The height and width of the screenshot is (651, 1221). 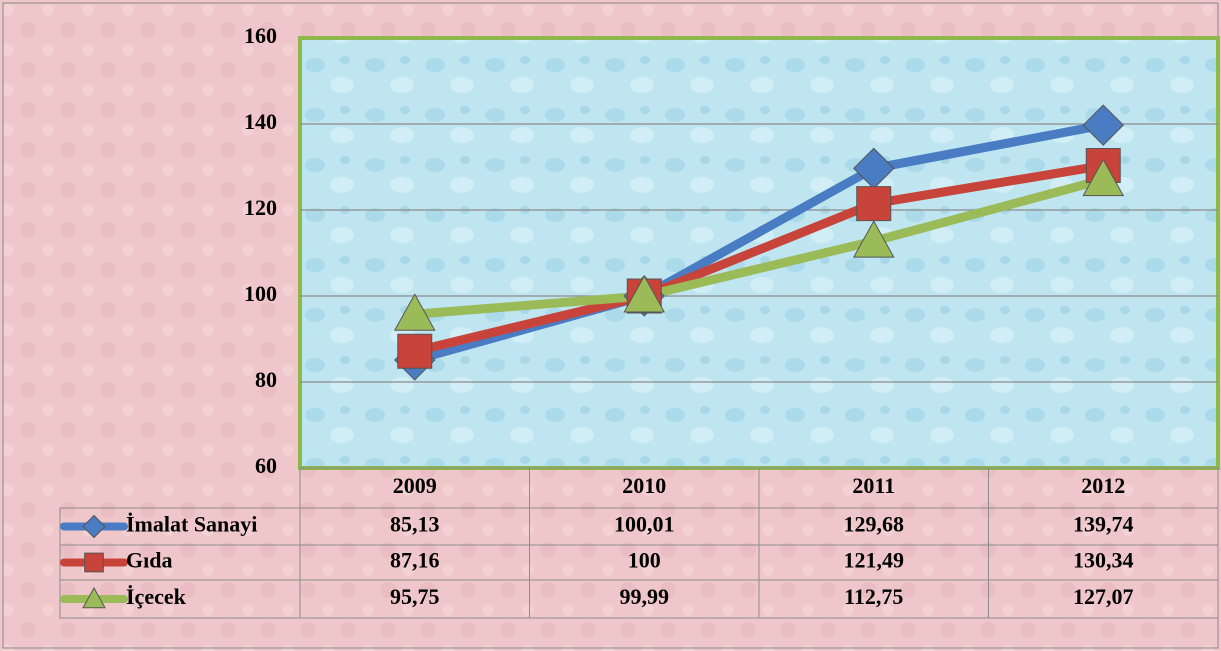 What do you see at coordinates (260, 35) in the screenshot?
I see `y-tick-label: 160` at bounding box center [260, 35].